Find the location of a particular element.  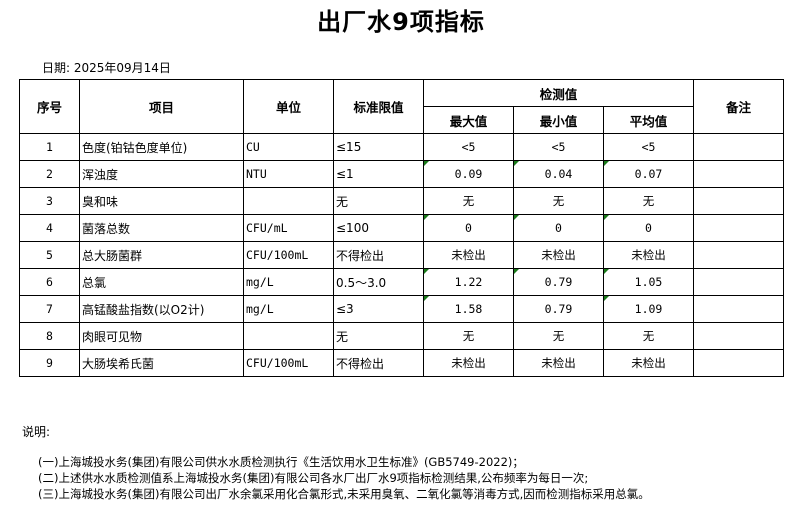

cell-unit: NTU is located at coordinates (288, 174).